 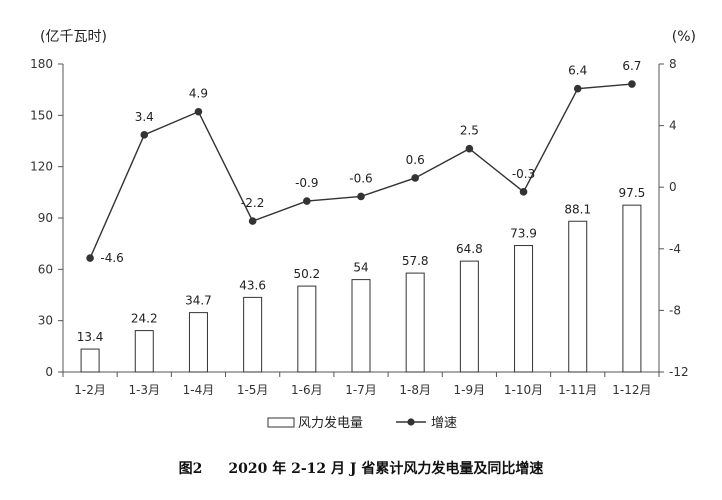 I want to click on x-tick-label: 1-6月, so click(x=307, y=390).